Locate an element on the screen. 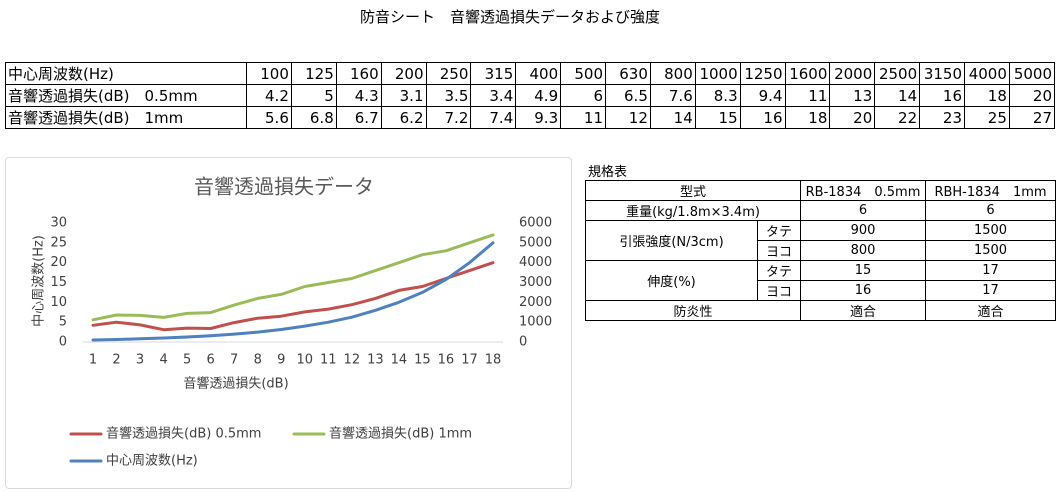  cell: 200 is located at coordinates (403, 73).